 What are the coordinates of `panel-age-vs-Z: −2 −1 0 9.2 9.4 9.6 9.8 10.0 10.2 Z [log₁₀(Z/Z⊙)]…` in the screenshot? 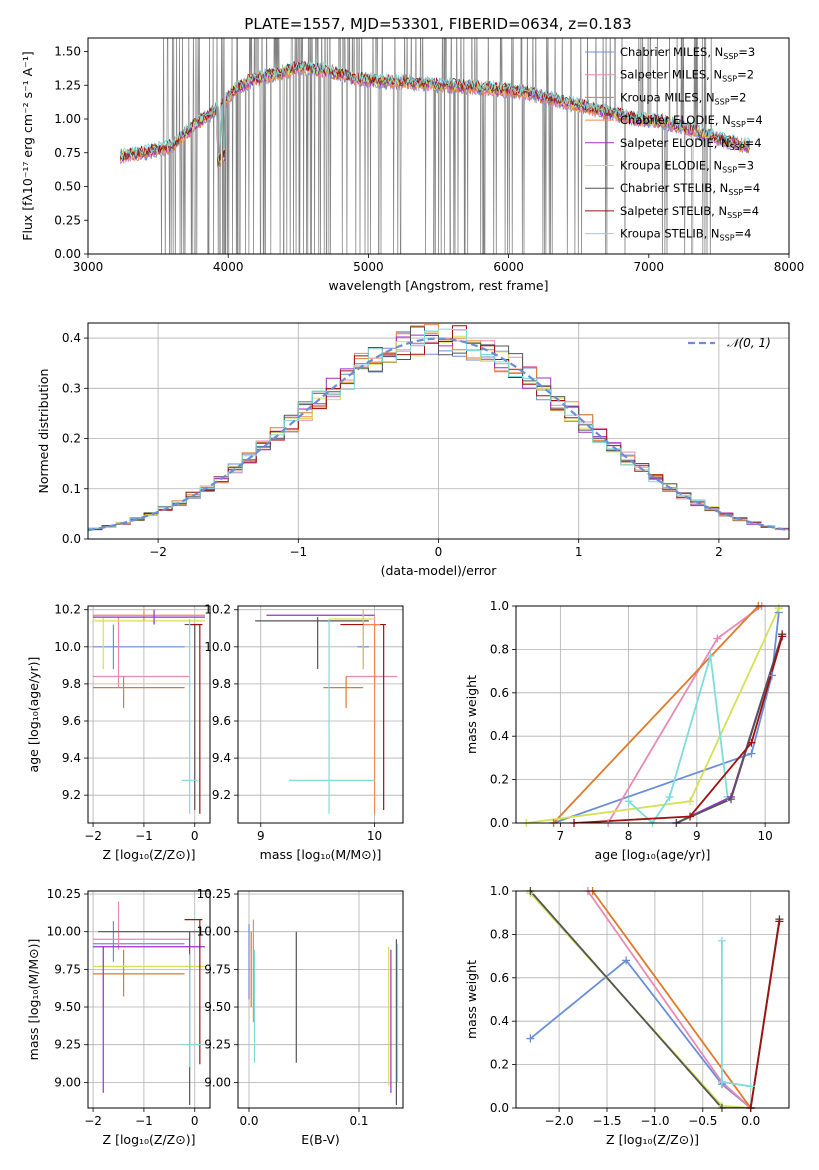 It's located at (118, 732).